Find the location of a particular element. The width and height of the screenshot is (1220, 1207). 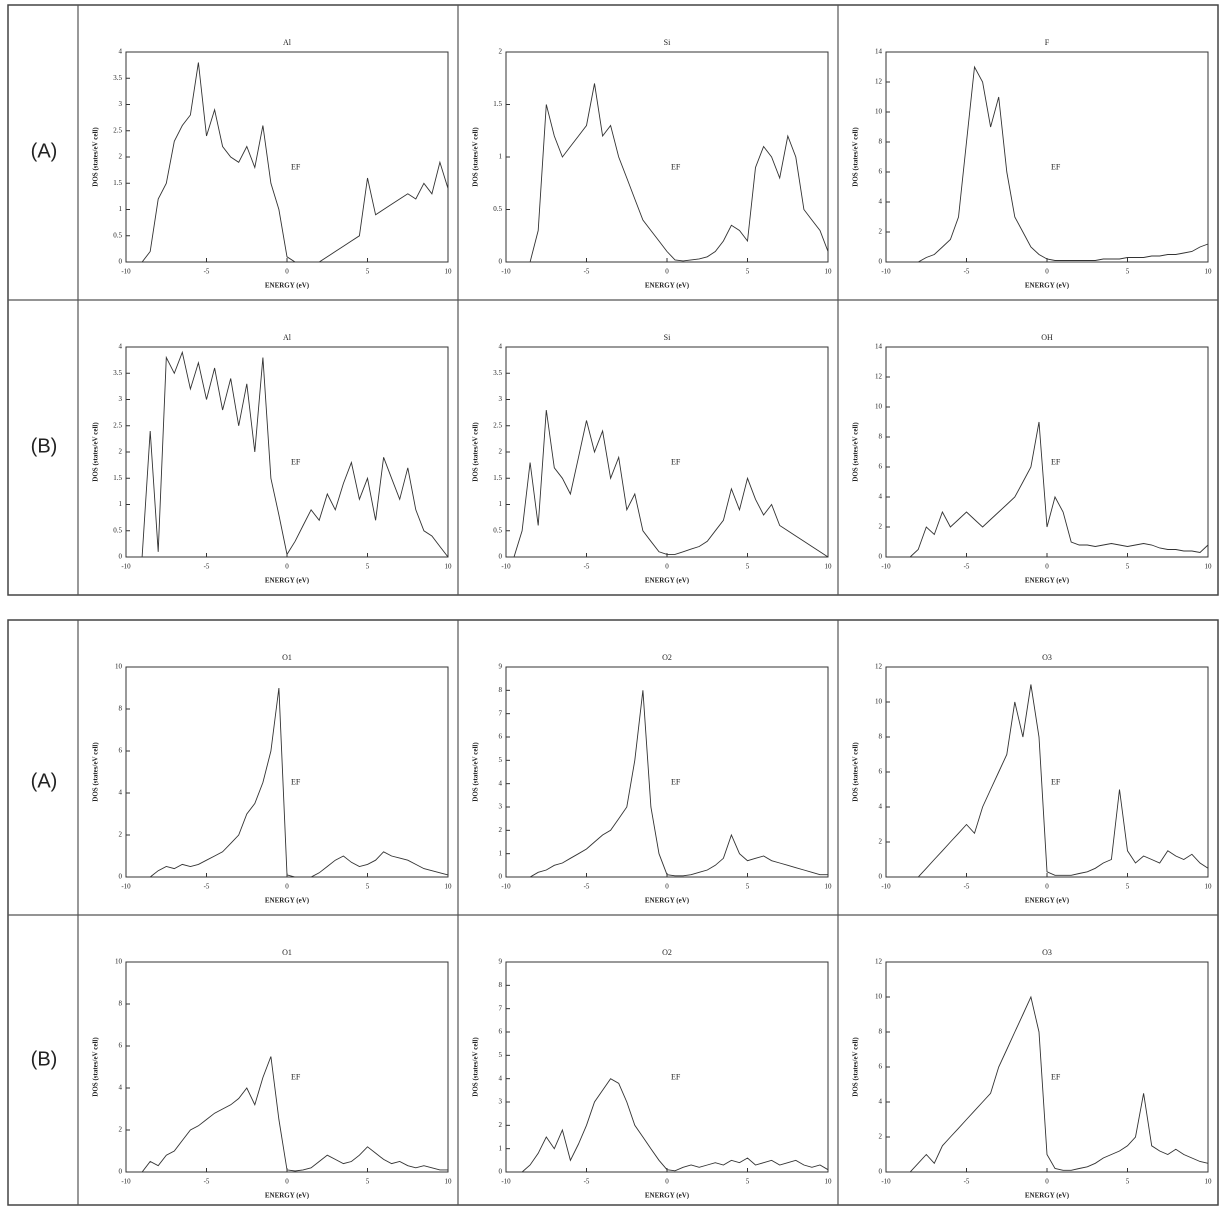

y-tick-label: 2.5 is located at coordinates (117, 130).